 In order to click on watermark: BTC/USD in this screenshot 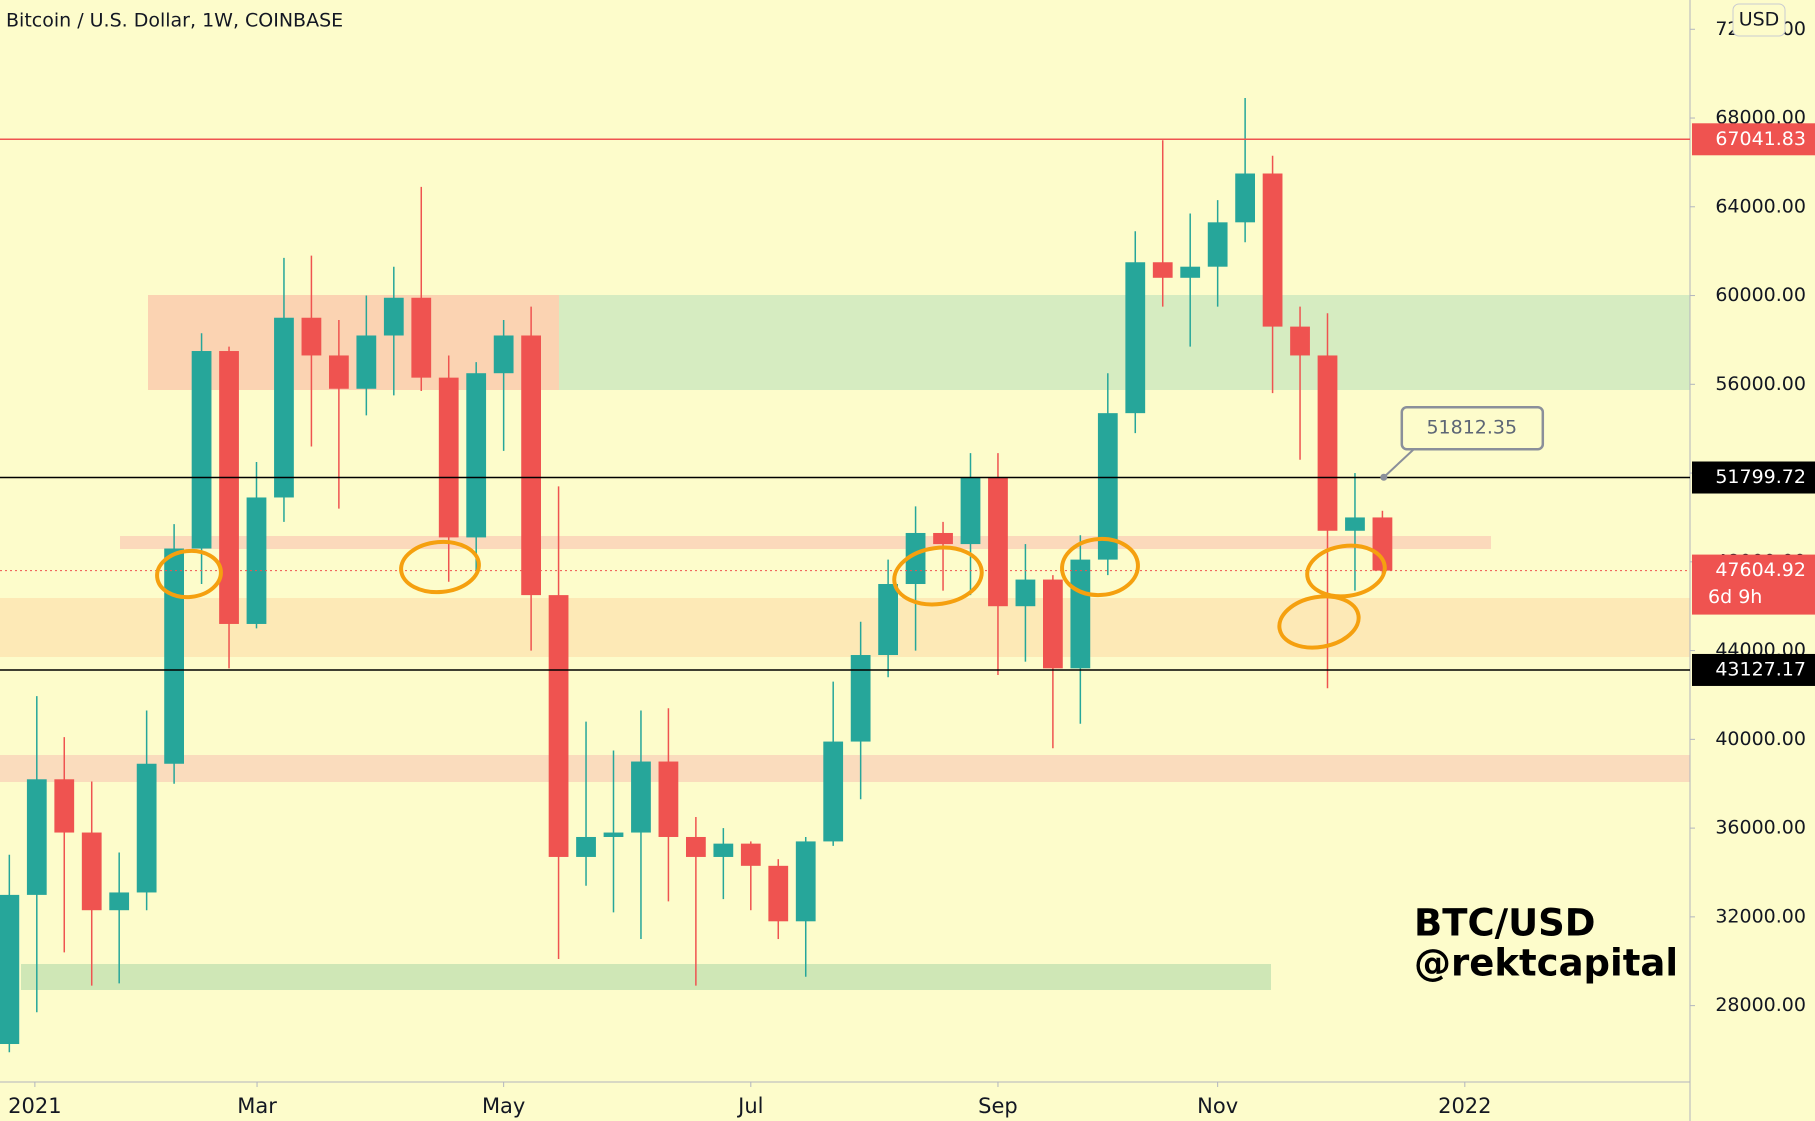, I will do `click(1505, 923)`.